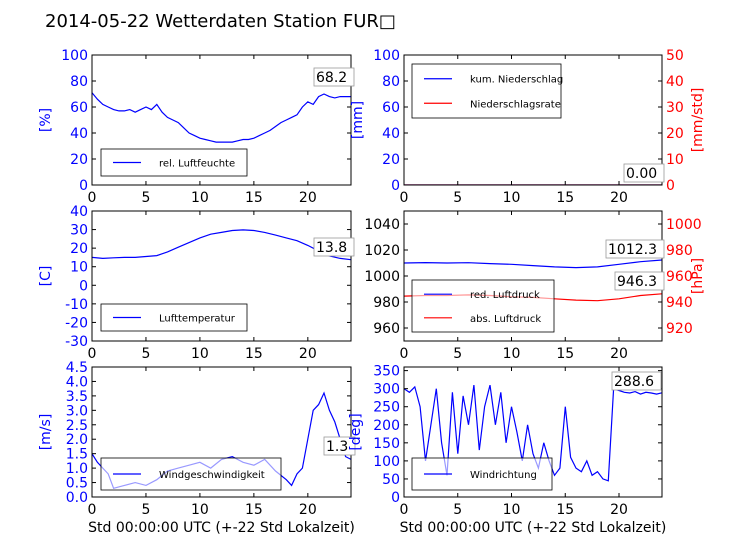  I want to click on y-right-tick-label: 0, so click(670, 186).